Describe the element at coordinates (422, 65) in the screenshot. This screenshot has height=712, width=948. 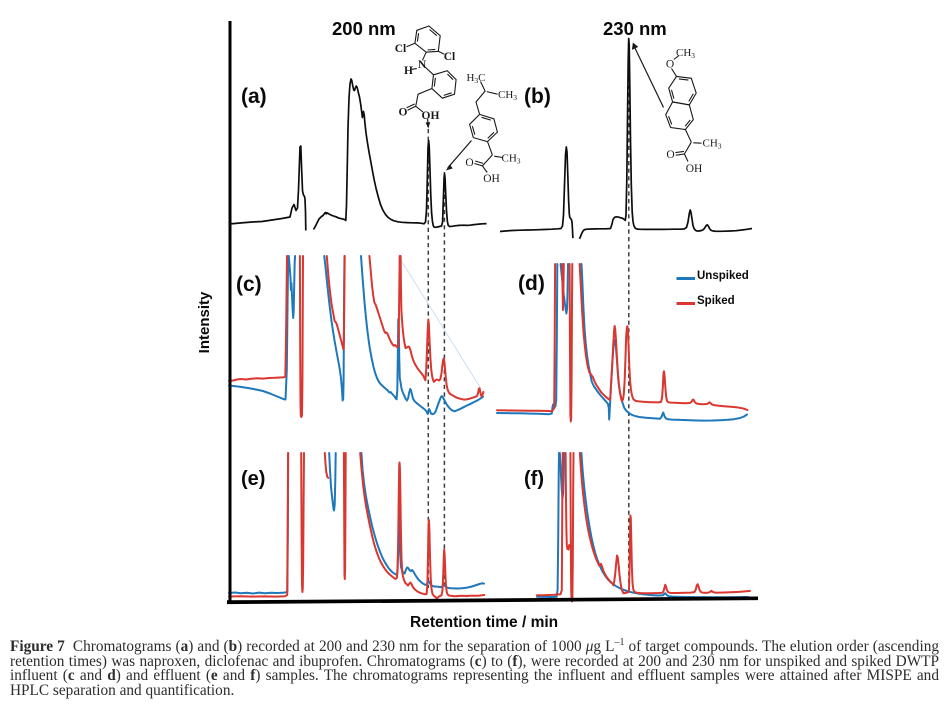
I see `svg-text: N` at that location.